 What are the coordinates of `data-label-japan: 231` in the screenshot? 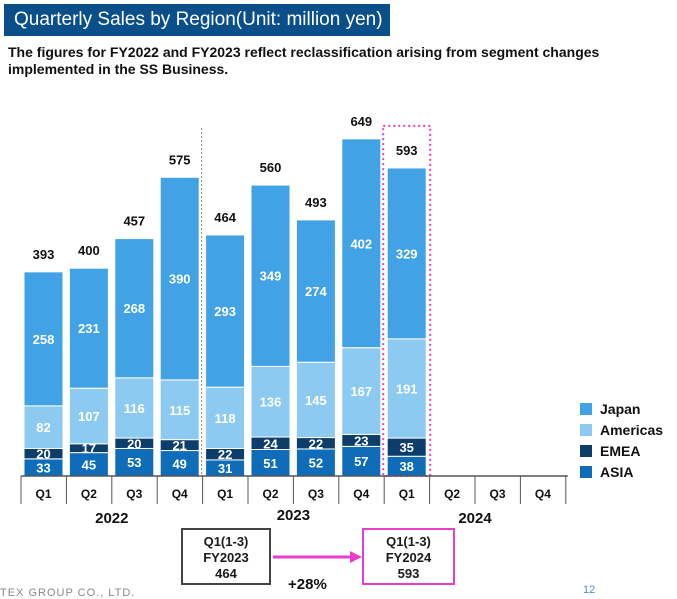 It's located at (89, 328).